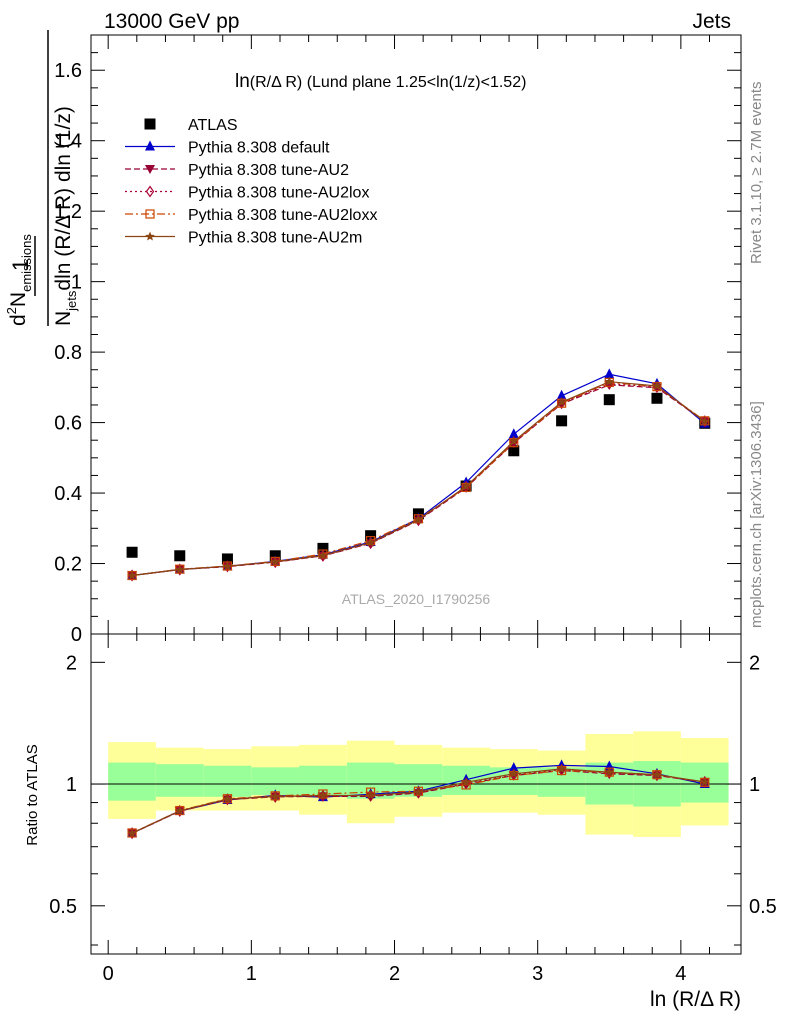 This screenshot has width=786, height=1024. I want to click on ylabel-den-rest: dln (R/Δ R) dln (1/z), so click(63, 198).